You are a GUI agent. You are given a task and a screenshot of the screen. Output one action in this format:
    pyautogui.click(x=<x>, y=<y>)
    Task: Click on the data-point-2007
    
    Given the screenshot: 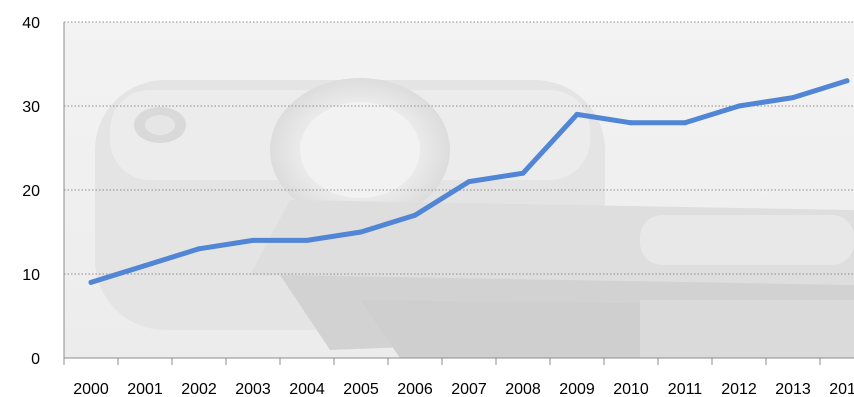 What is the action you would take?
    pyautogui.click(x=469, y=182)
    